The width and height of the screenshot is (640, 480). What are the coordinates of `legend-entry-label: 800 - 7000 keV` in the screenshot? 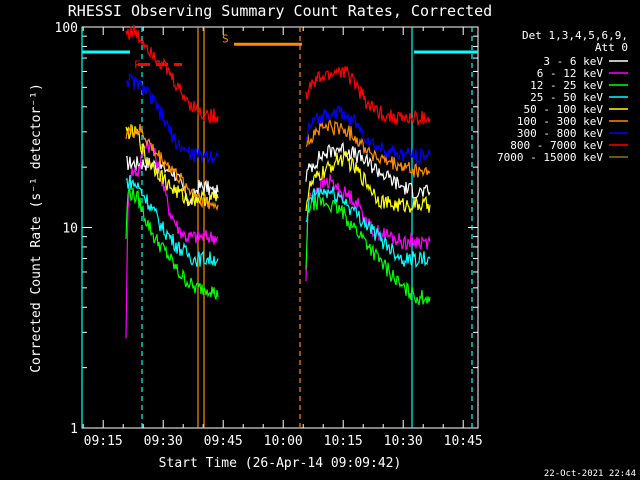 It's located at (556, 145).